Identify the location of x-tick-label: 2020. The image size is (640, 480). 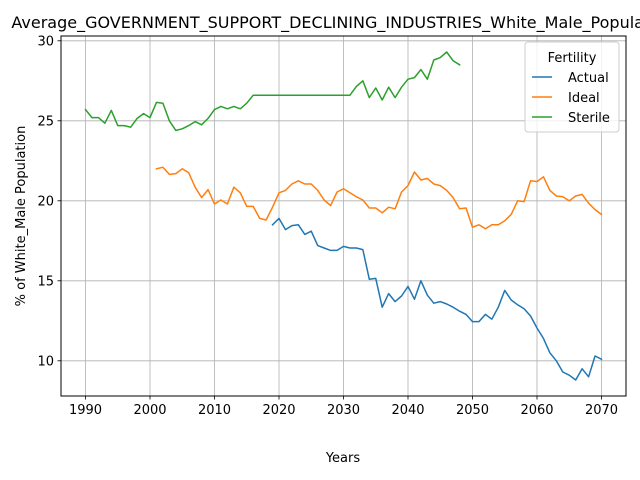
(278, 410).